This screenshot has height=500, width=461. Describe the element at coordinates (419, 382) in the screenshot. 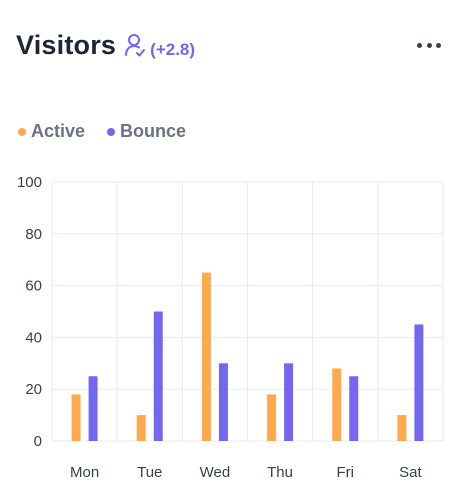

I see `bar-bounce-sat` at that location.